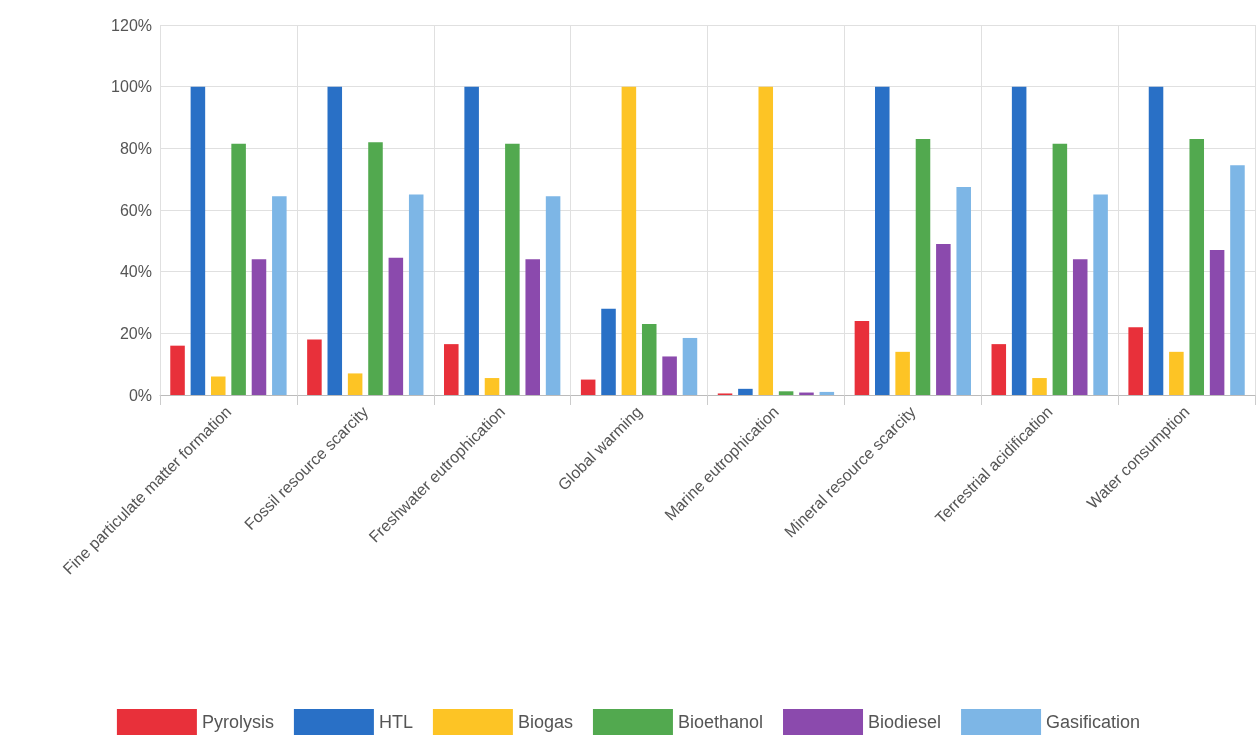  I want to click on legend-label: Pyrolysis, so click(237, 722).